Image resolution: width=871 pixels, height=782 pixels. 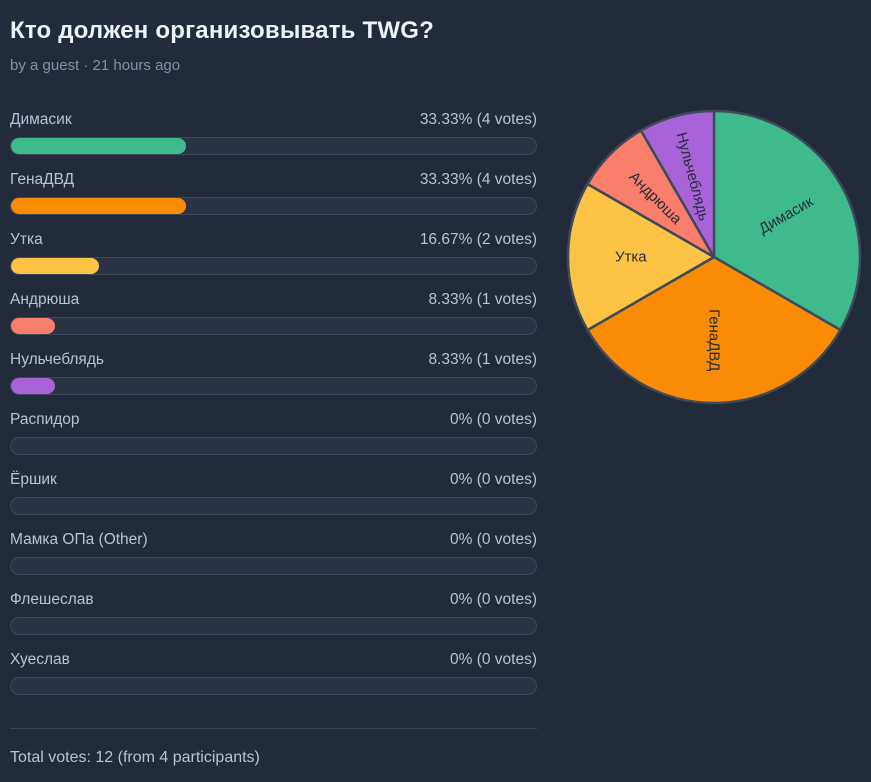 What do you see at coordinates (273, 254) in the screenshot?
I see `poll-option-row: Утка 16.67% (2 votes)` at bounding box center [273, 254].